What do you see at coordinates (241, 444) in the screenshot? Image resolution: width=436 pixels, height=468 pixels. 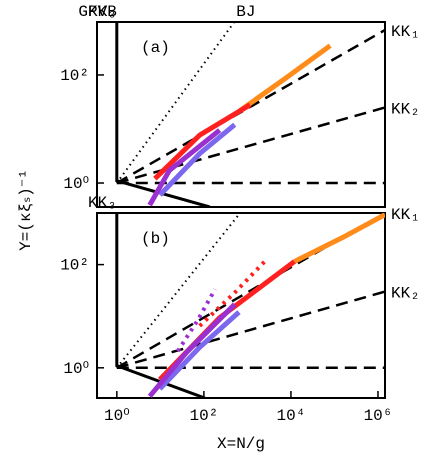 I see `x-axis-label: X=N/g` at bounding box center [241, 444].